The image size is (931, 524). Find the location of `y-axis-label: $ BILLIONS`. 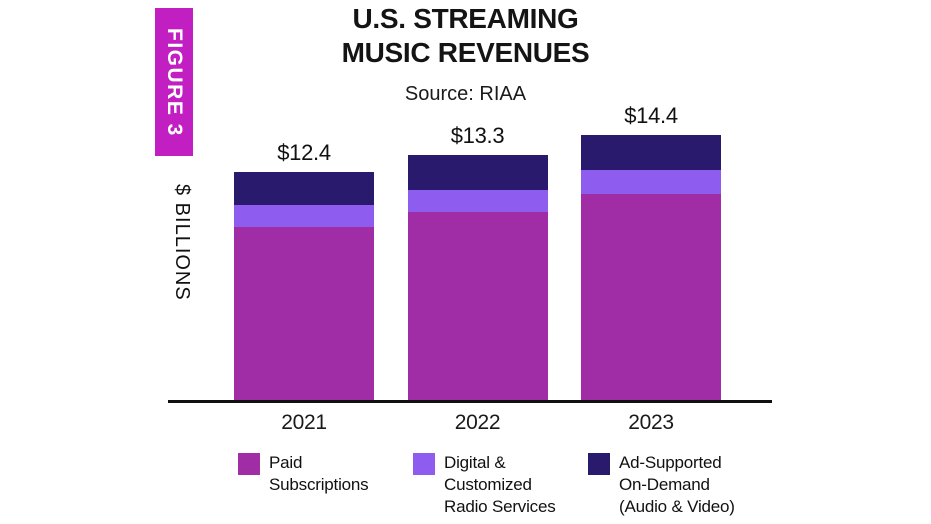

y-axis-label: $ BILLIONS is located at coordinates (182, 242).